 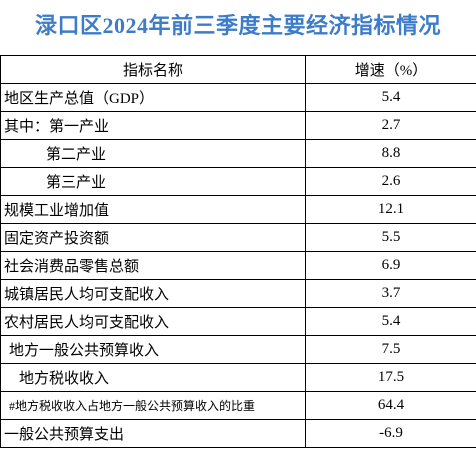 I want to click on table-row: #地方税收收入占地方一般公共预算收入的比重 64.4, so click(x=238, y=405).